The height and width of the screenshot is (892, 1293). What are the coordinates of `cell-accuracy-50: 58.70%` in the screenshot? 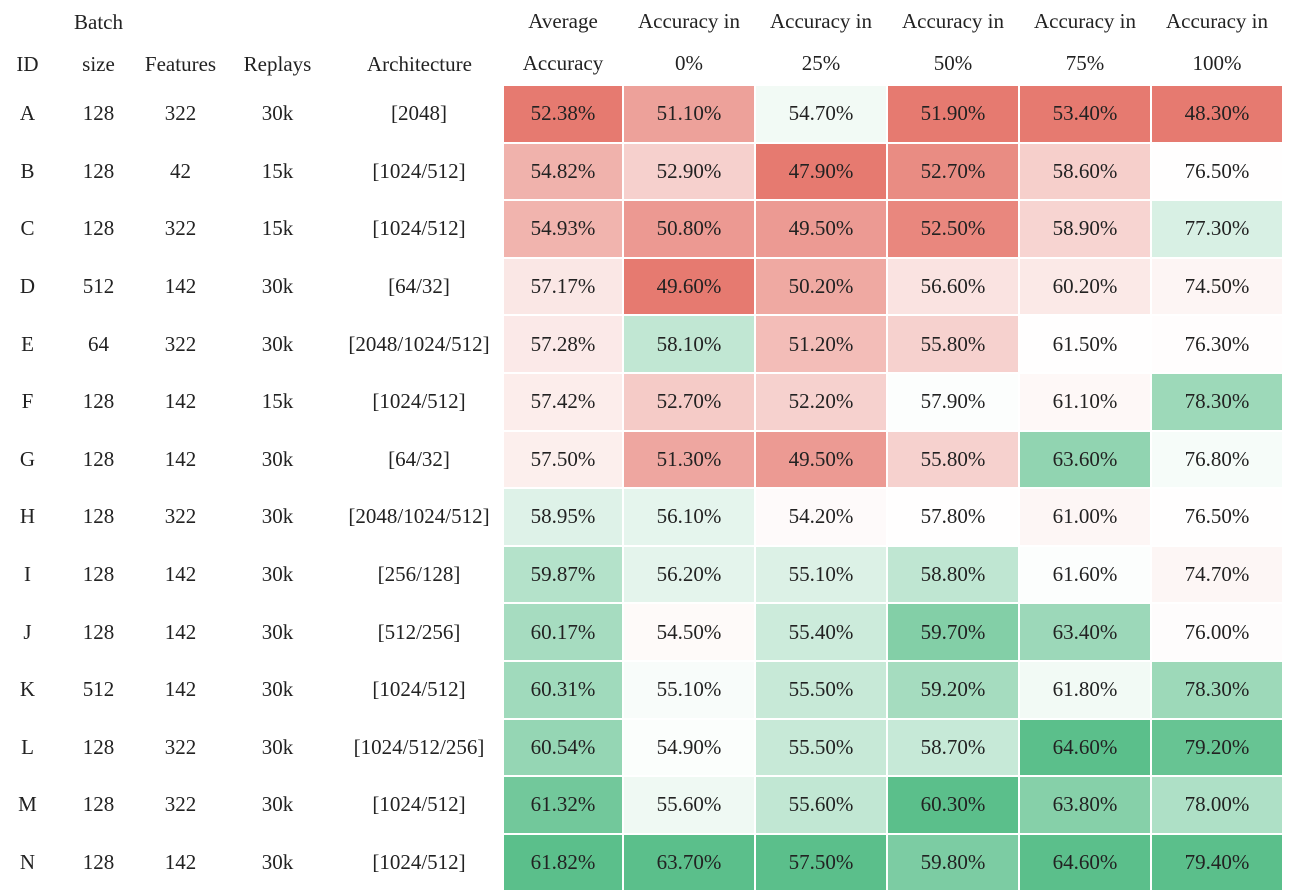 It's located at (953, 747).